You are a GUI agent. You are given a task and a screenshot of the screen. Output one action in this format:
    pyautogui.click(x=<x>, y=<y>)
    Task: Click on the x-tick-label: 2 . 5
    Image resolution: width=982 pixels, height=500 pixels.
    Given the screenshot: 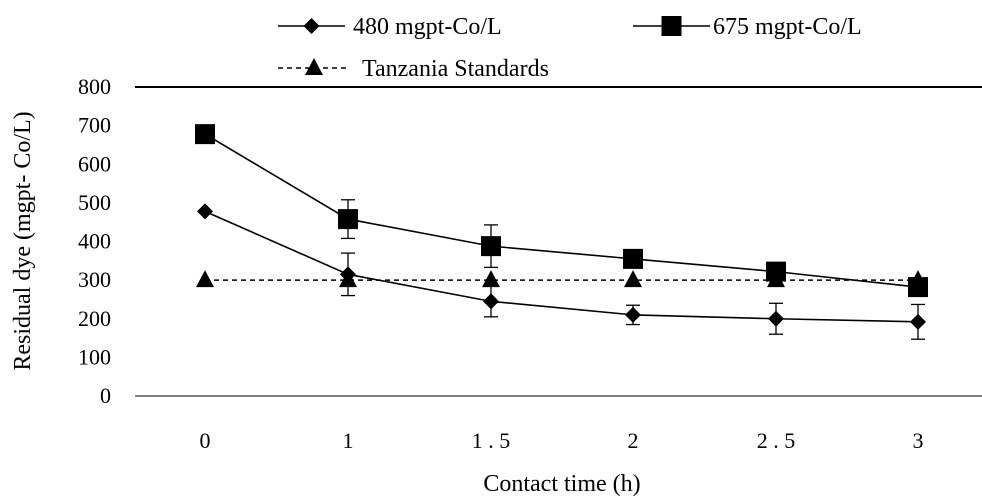 What is the action you would take?
    pyautogui.click(x=776, y=440)
    